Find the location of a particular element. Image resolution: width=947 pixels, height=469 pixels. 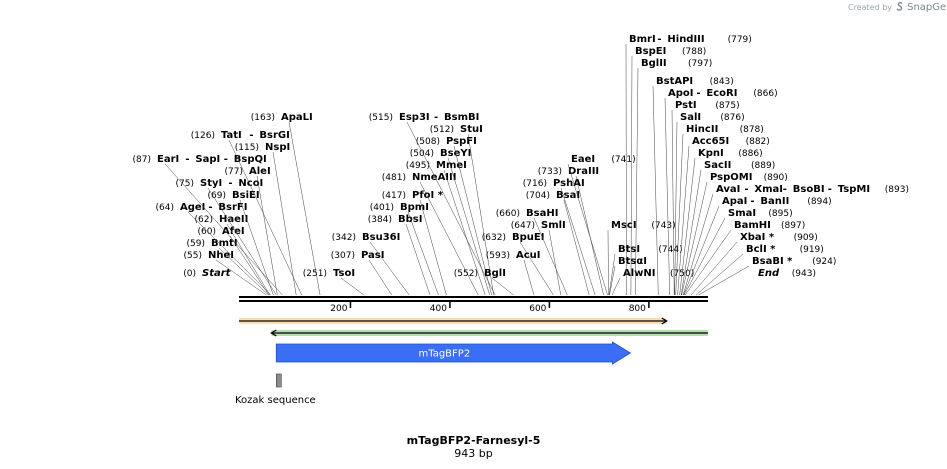

enzyme-label: SmlI is located at coordinates (553, 225).